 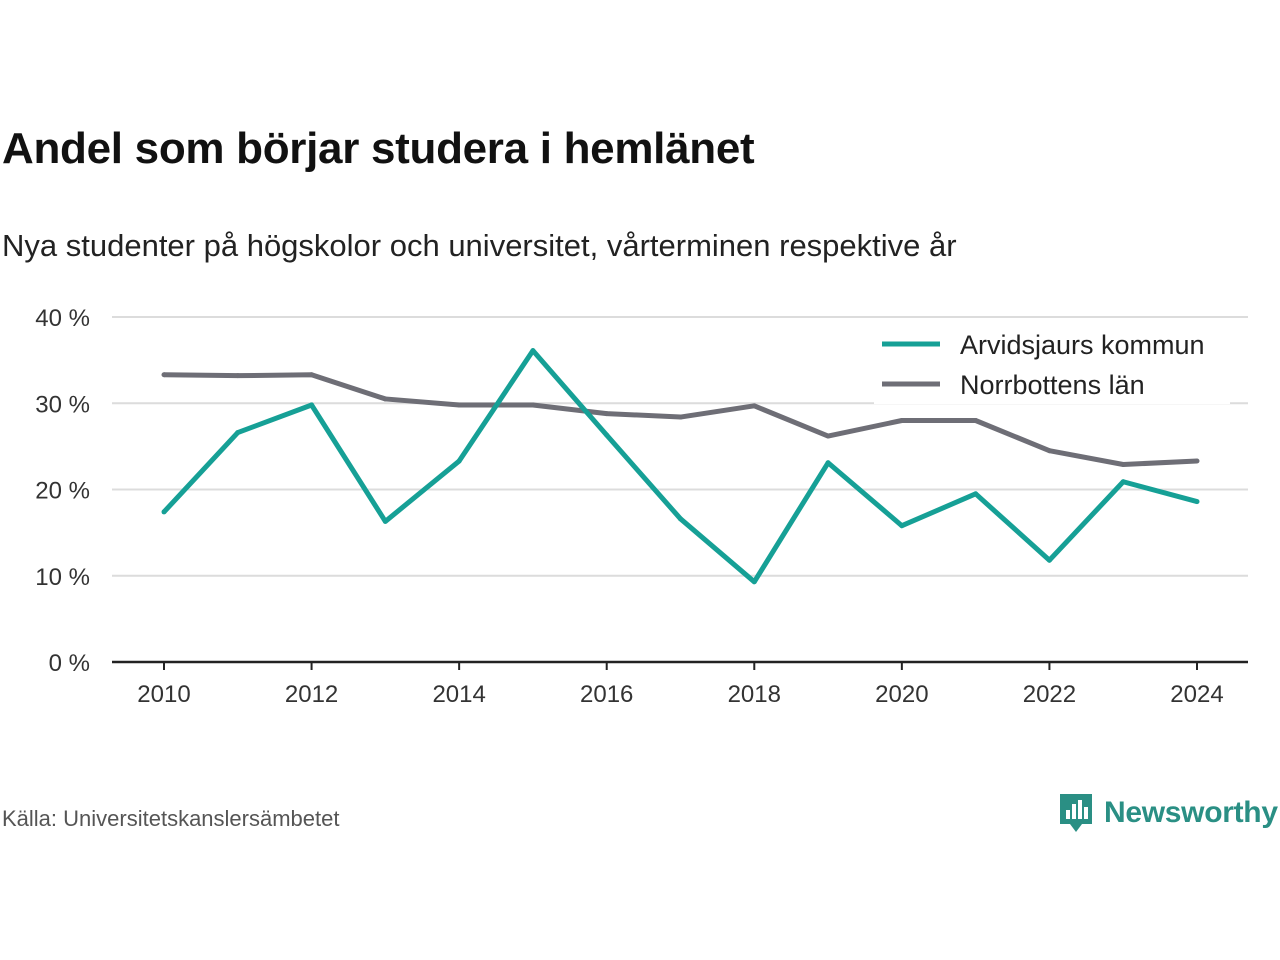 I want to click on newsworthy-logo-icon, so click(x=1076, y=813).